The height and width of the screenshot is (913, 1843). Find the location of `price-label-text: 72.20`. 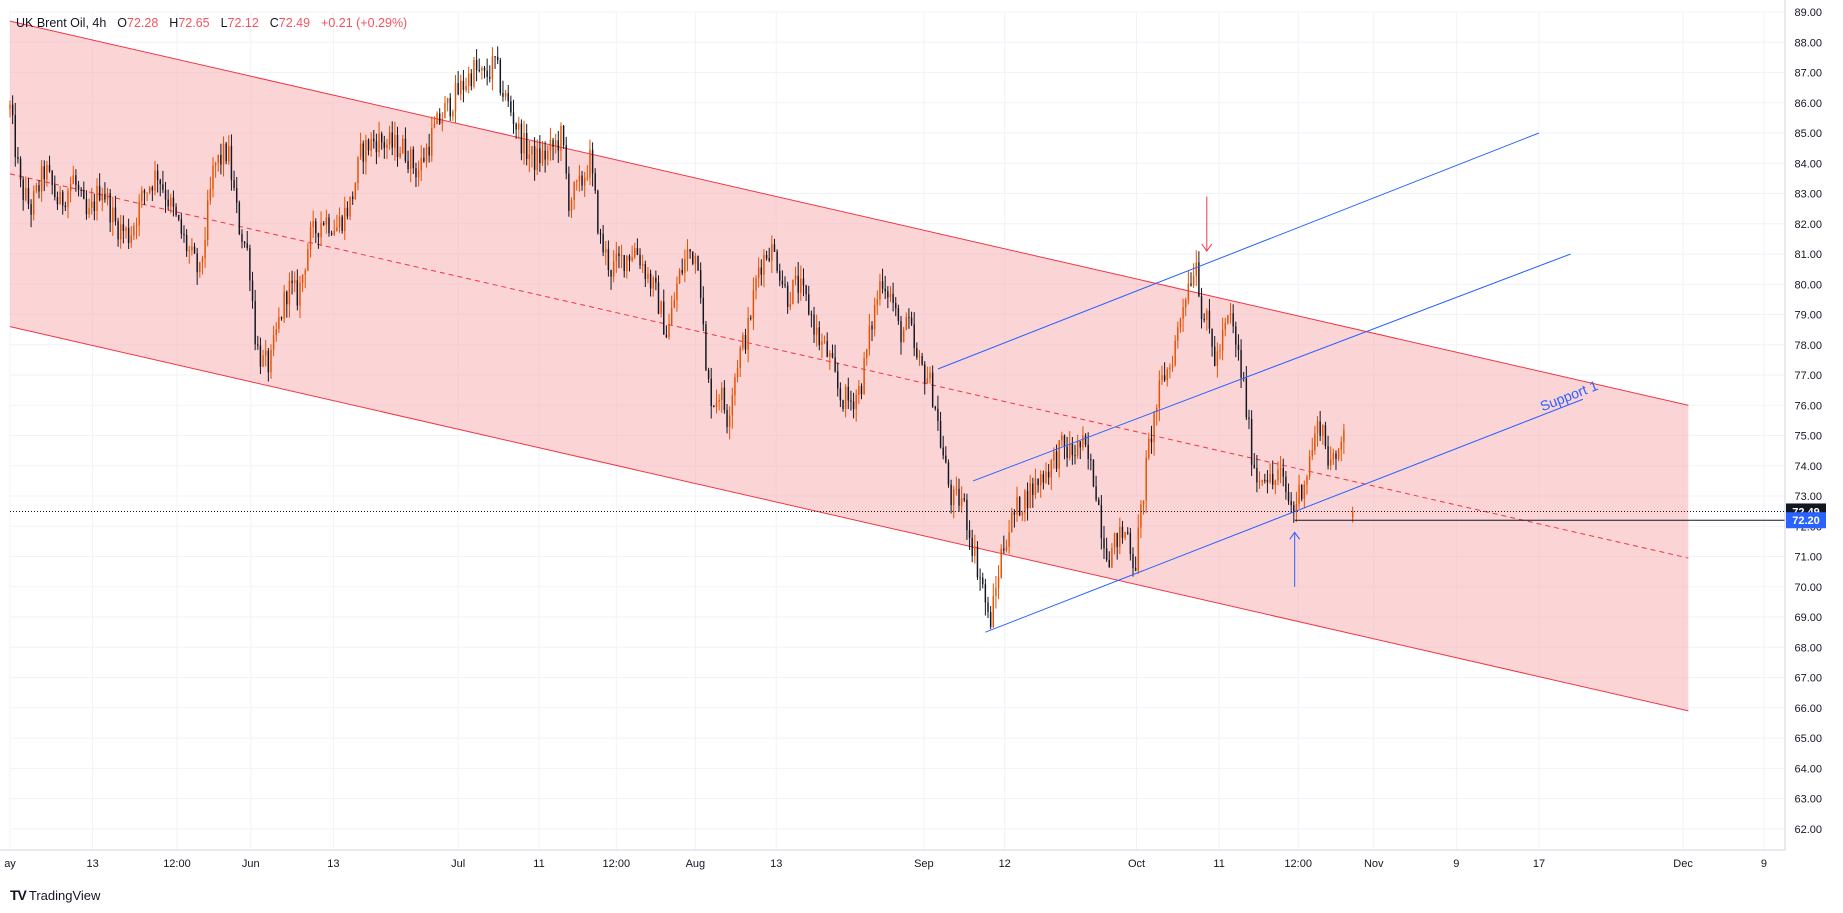

price-label-text: 72.20 is located at coordinates (1806, 521).